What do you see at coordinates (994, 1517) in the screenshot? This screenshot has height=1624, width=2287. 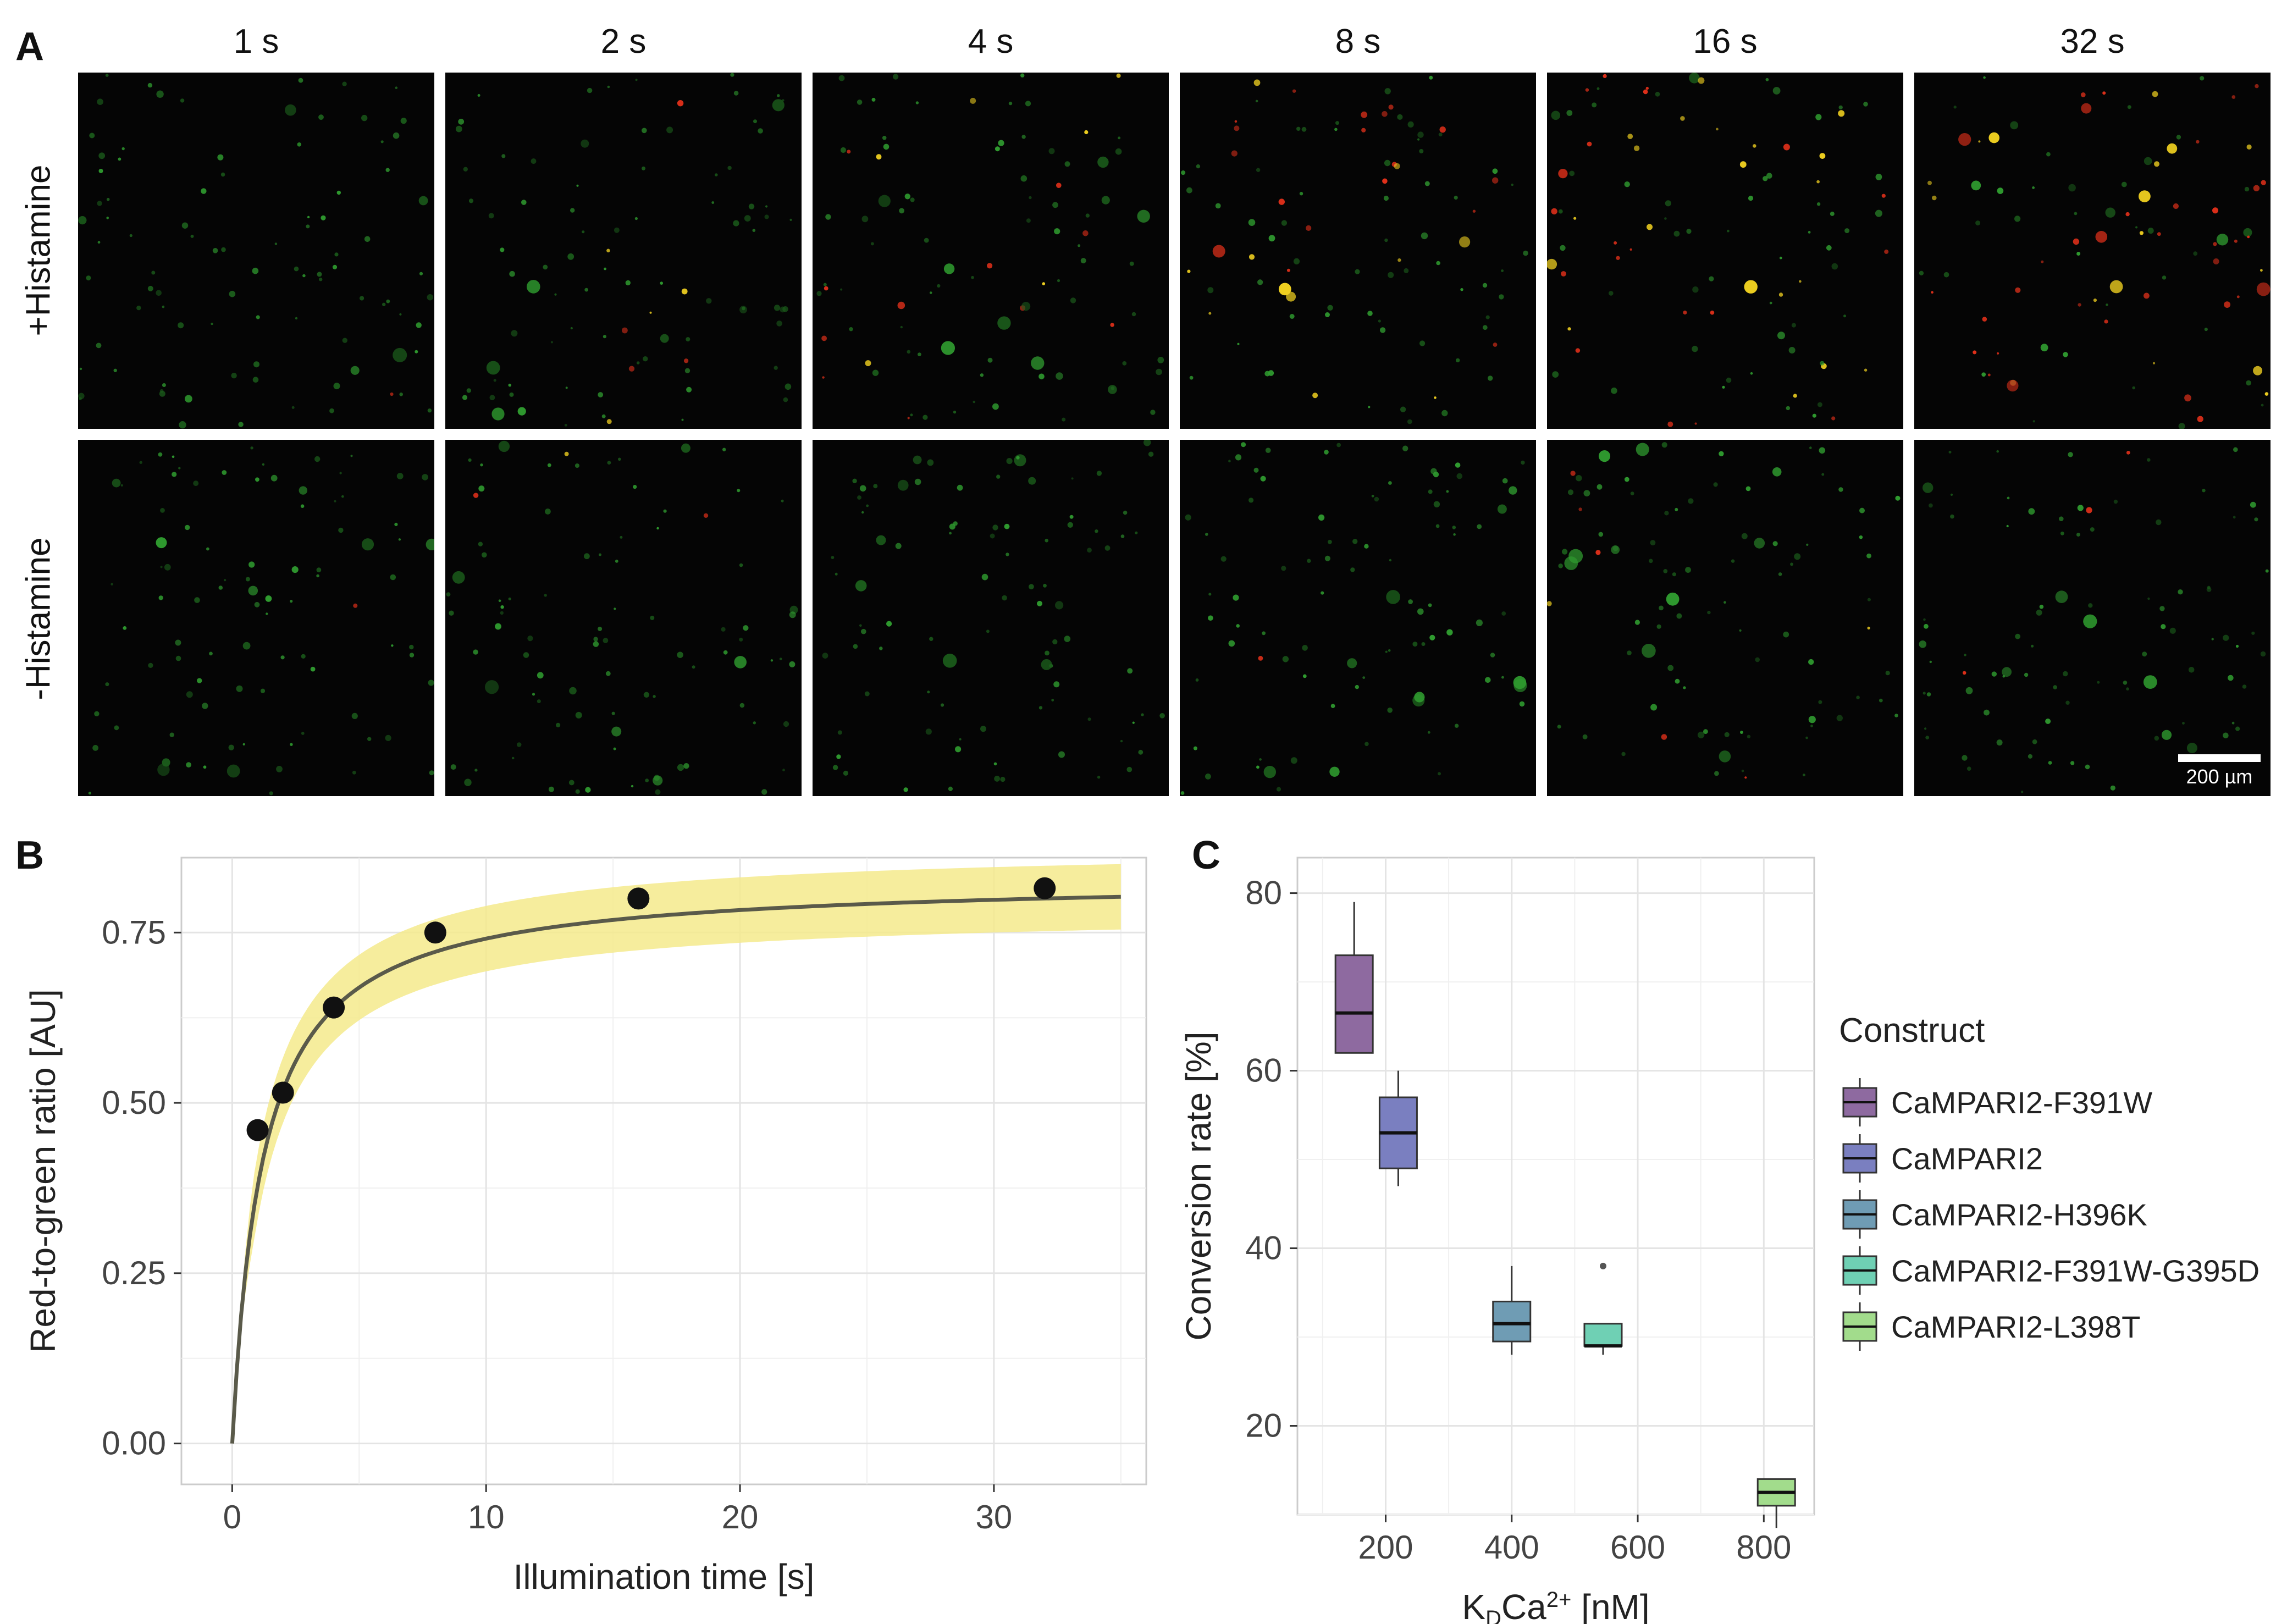 I see `x-tick-label: 30` at bounding box center [994, 1517].